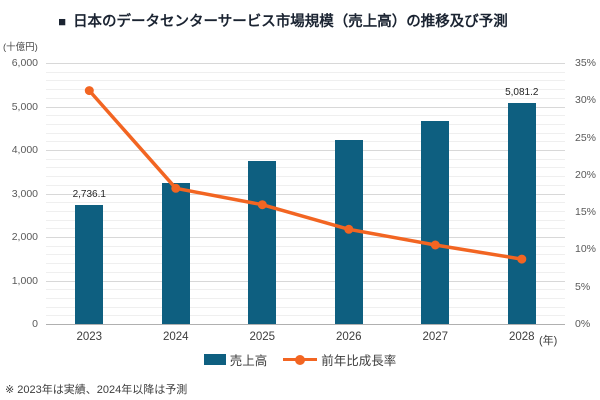 This screenshot has width=600, height=400. What do you see at coordinates (89, 194) in the screenshot?
I see `bar-value-label-2023: 2,736.1` at bounding box center [89, 194].